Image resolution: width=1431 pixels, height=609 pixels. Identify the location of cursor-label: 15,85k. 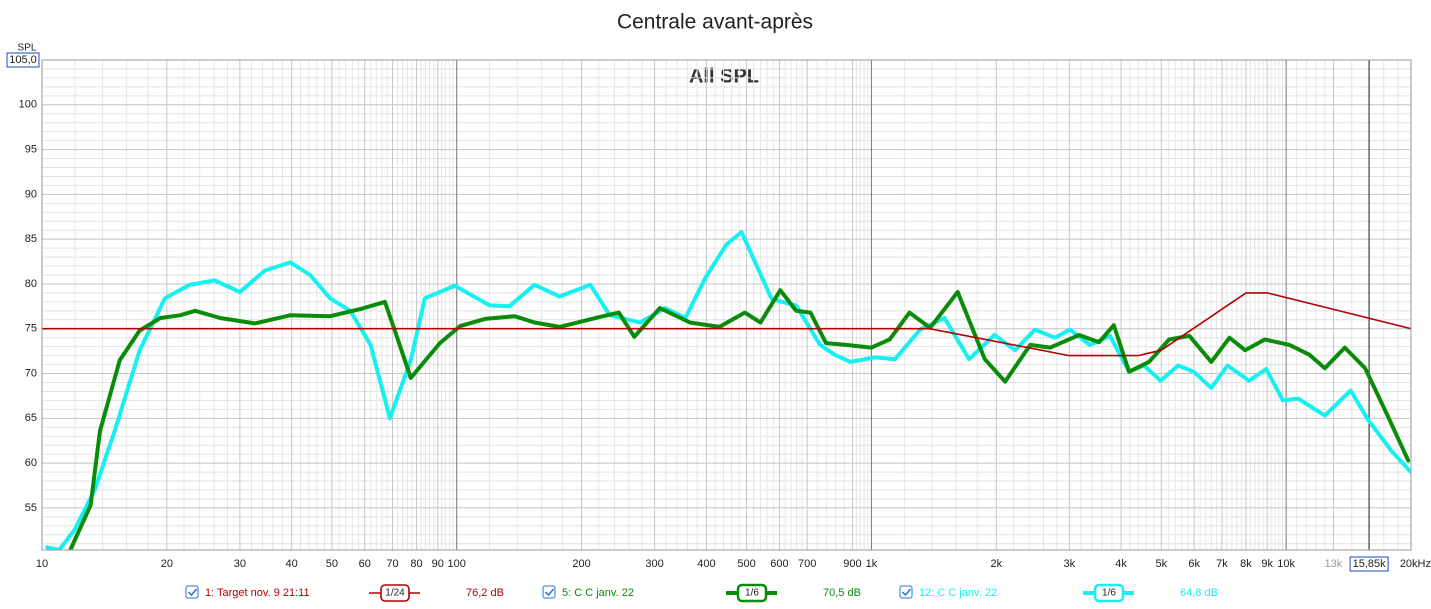
(1370, 564).